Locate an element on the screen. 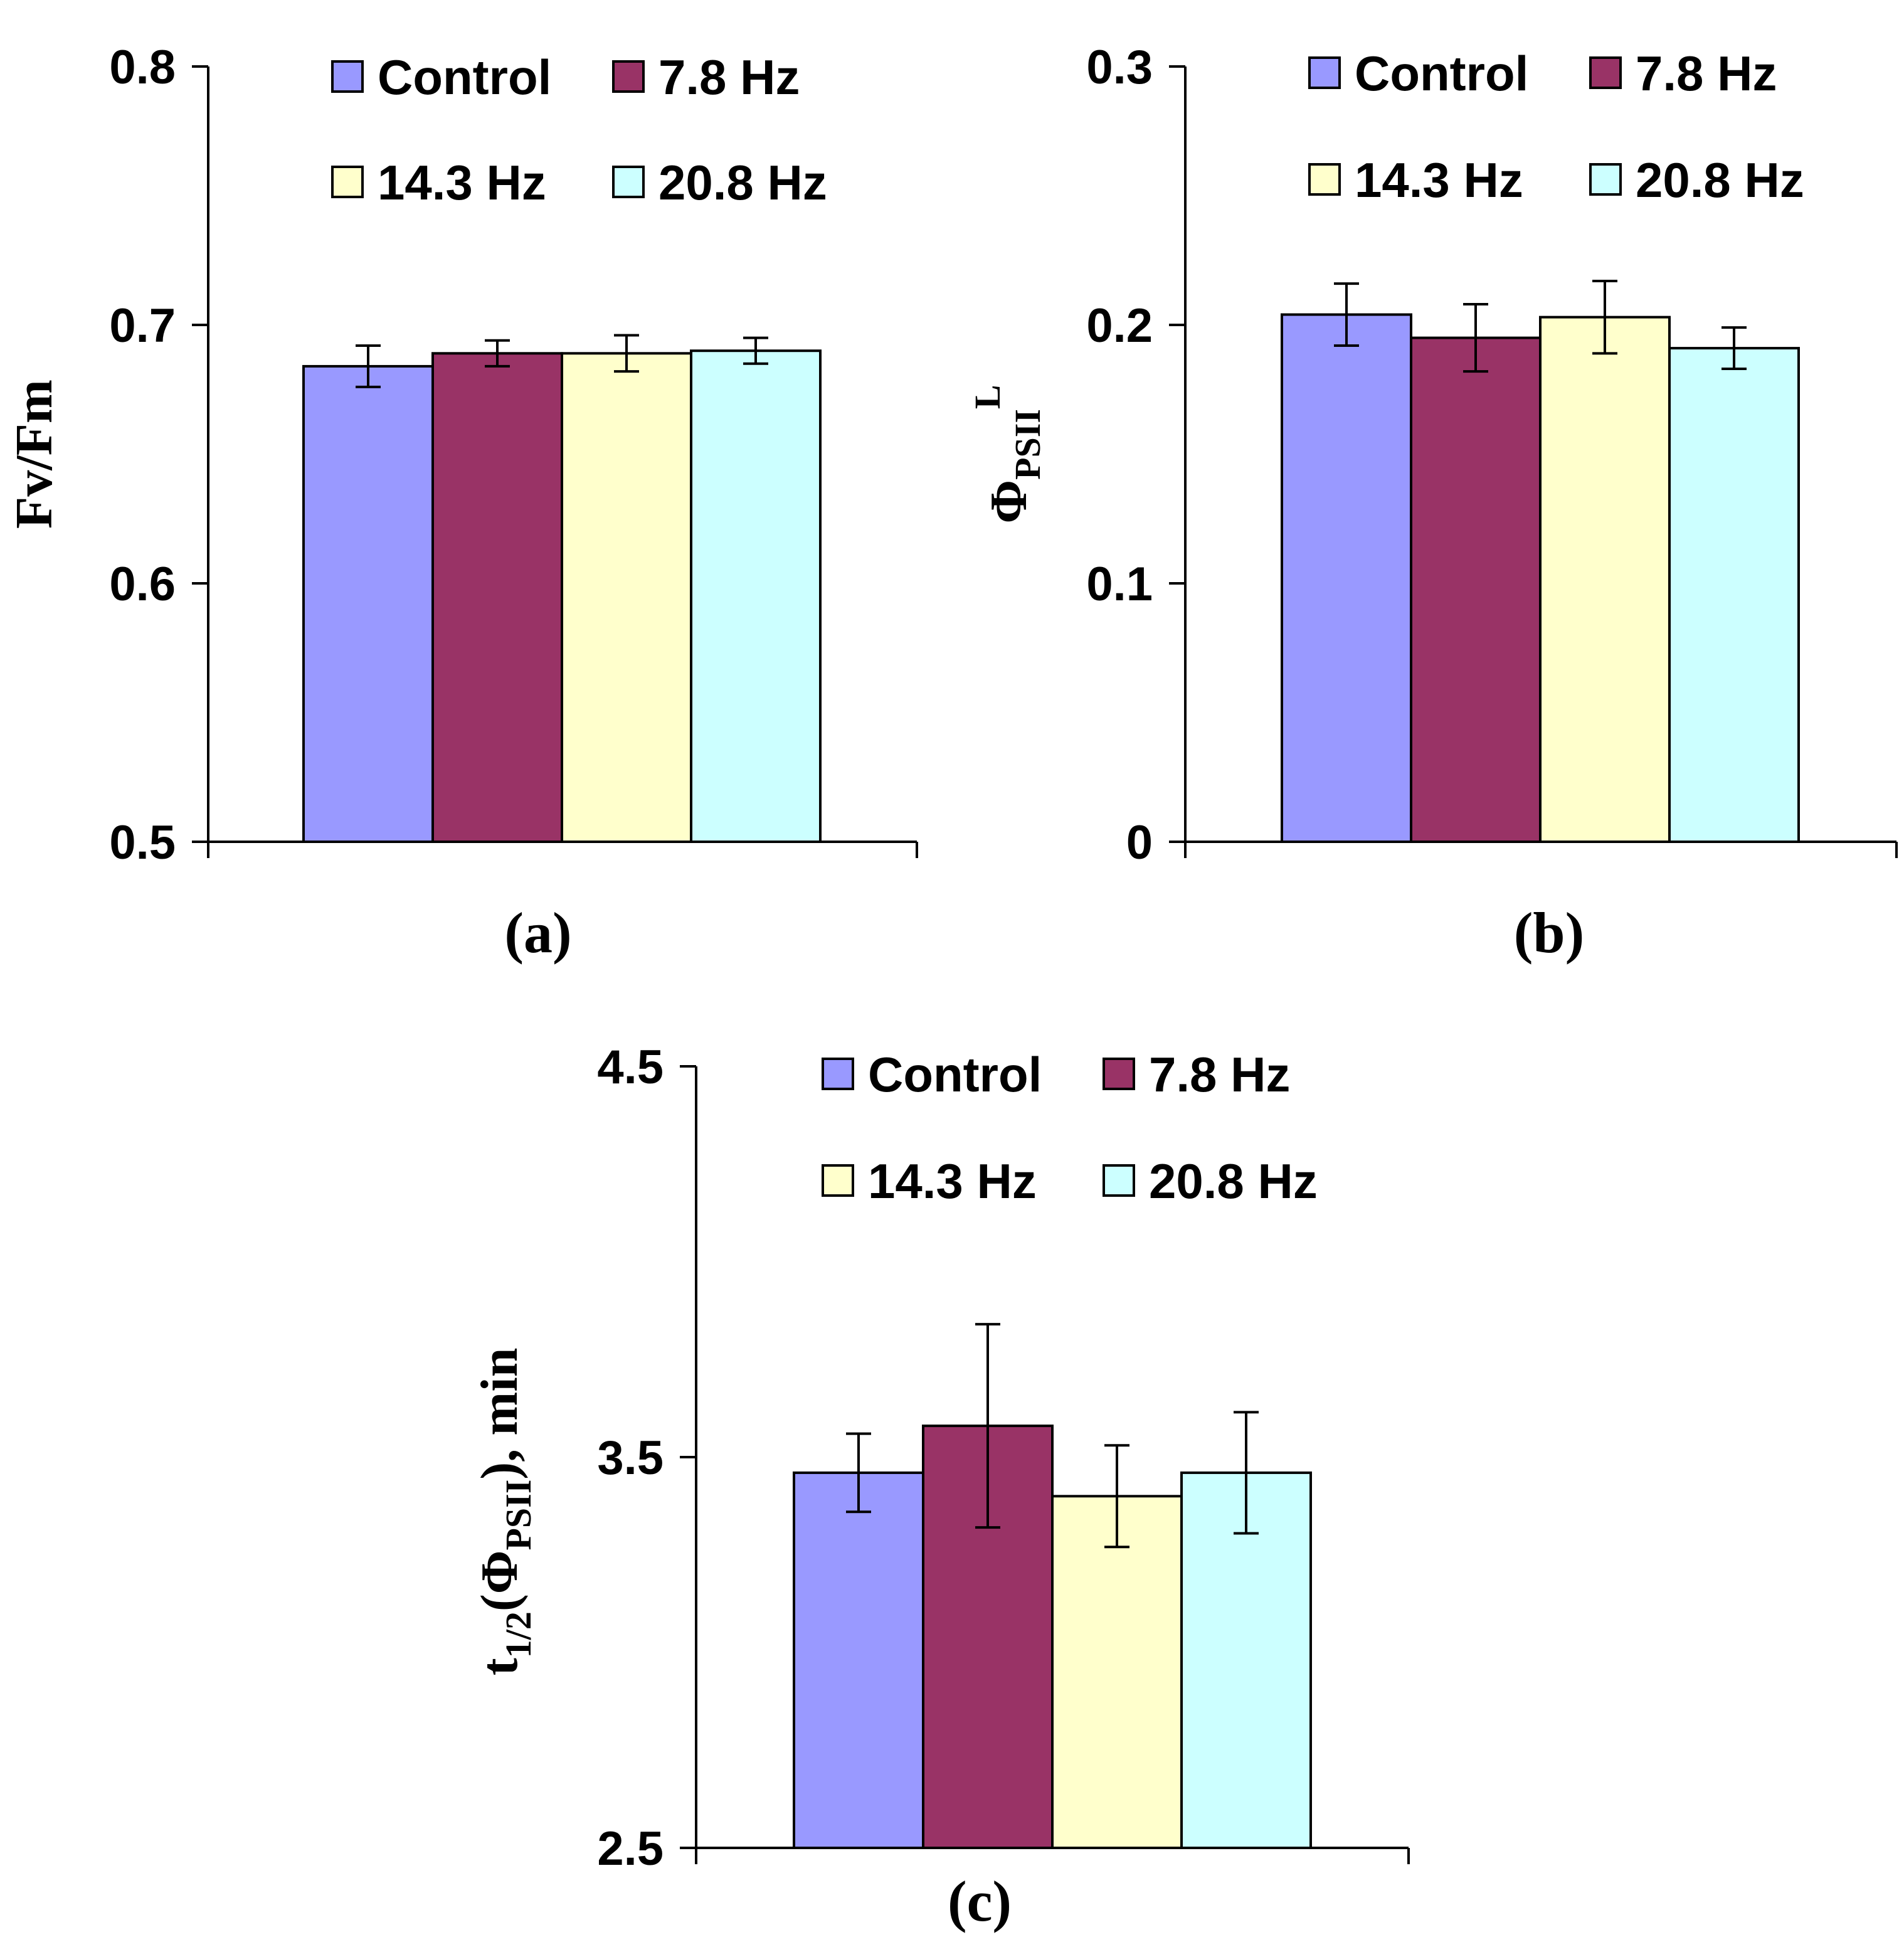  y-axis-title-part: ), min is located at coordinates (499, 1414).